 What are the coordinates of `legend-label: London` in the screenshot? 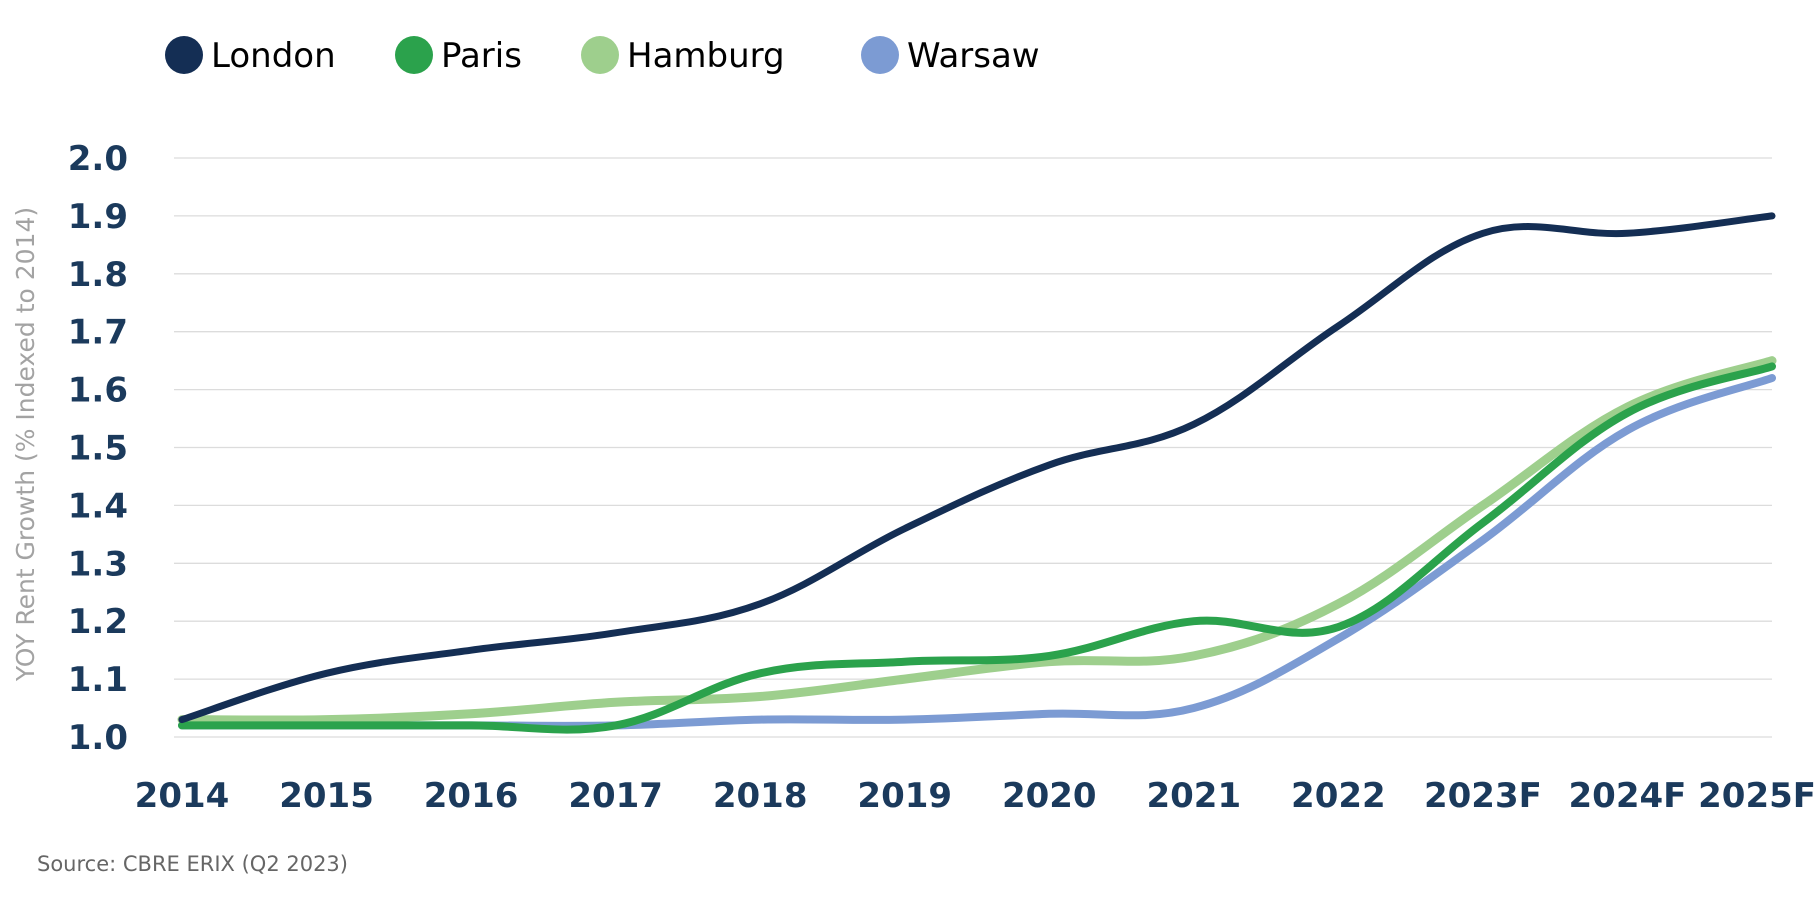 It's located at (273, 56).